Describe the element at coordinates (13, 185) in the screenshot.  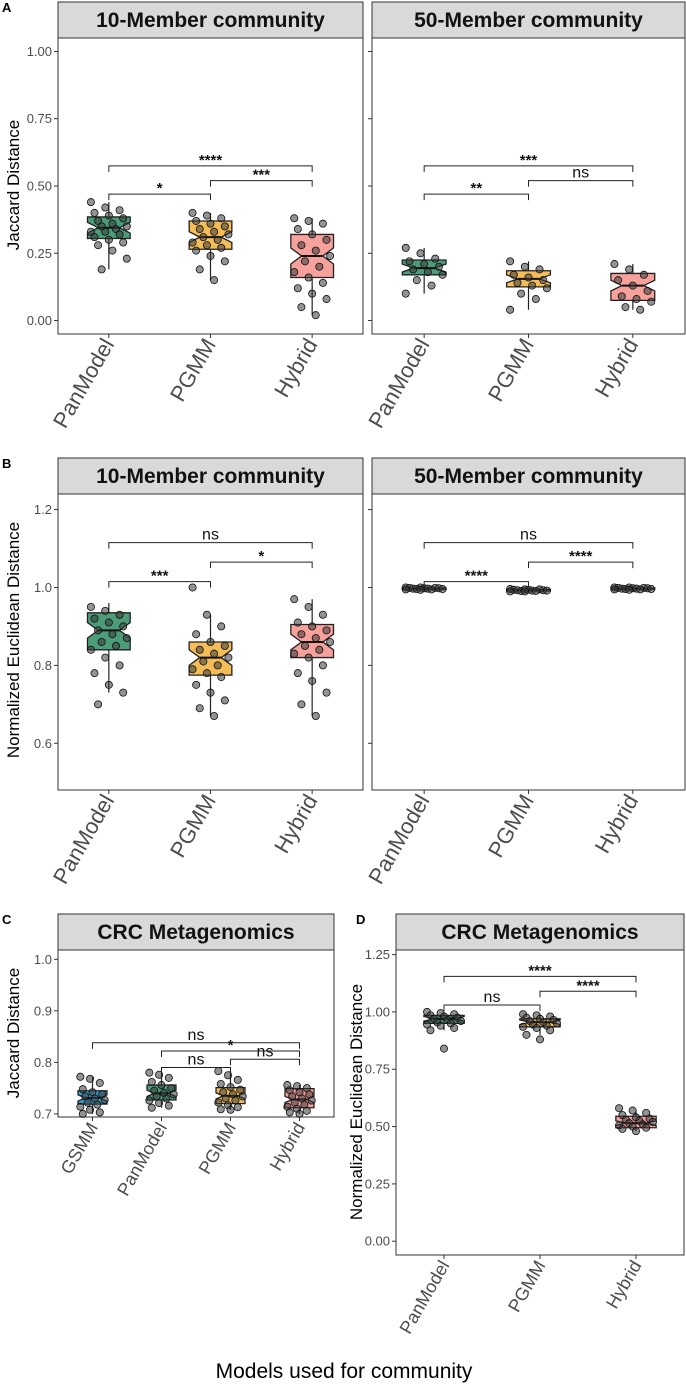
I see `y-axis-label: Jaccard Distance` at that location.